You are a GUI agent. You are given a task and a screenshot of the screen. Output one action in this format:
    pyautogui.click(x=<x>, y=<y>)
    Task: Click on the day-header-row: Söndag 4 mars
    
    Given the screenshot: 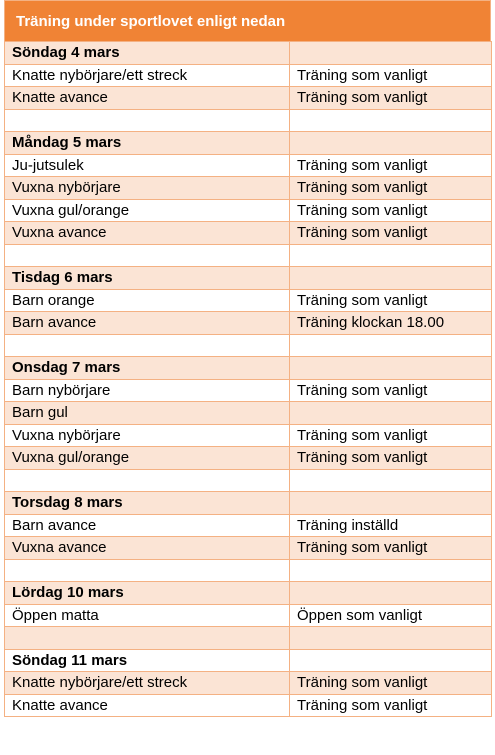 What is the action you would take?
    pyautogui.click(x=248, y=53)
    